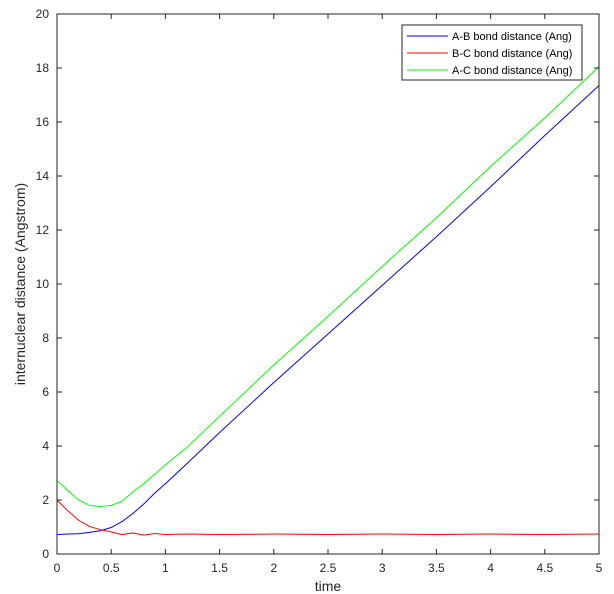 Image resolution: width=614 pixels, height=594 pixels. Describe the element at coordinates (45, 554) in the screenshot. I see `y-tick-label: 0` at that location.